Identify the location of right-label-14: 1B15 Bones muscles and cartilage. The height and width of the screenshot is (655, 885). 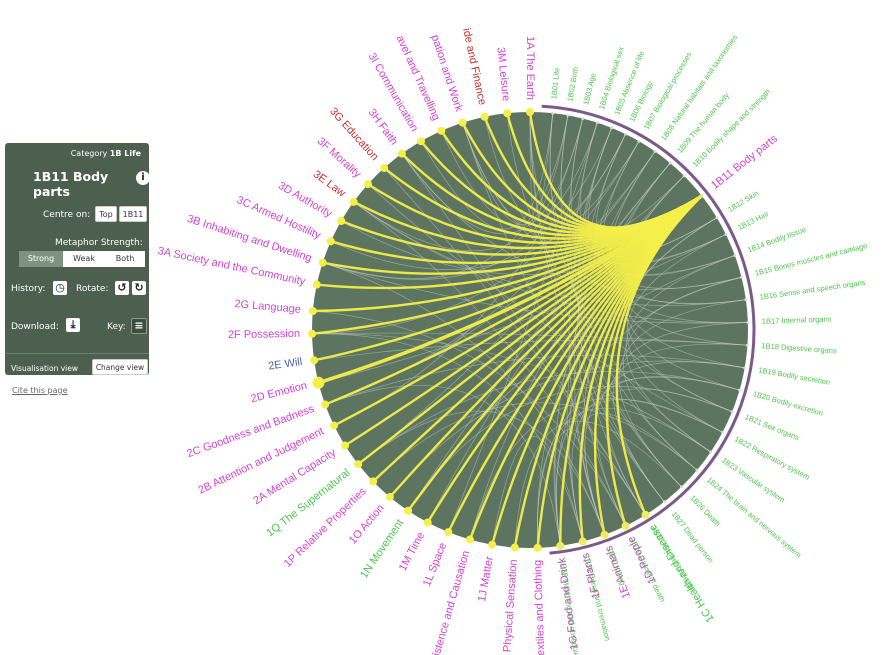
(811, 259).